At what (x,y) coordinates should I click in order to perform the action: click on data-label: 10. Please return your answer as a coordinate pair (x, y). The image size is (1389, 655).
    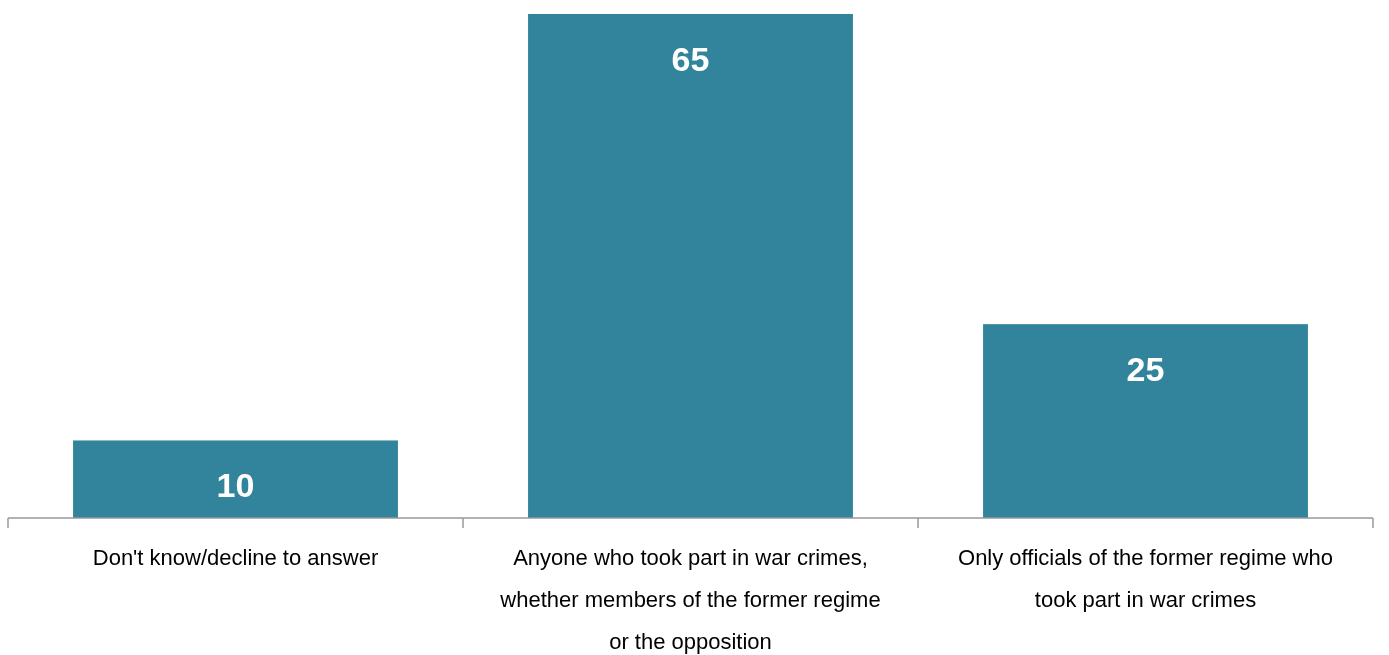
    Looking at the image, I should click on (235, 485).